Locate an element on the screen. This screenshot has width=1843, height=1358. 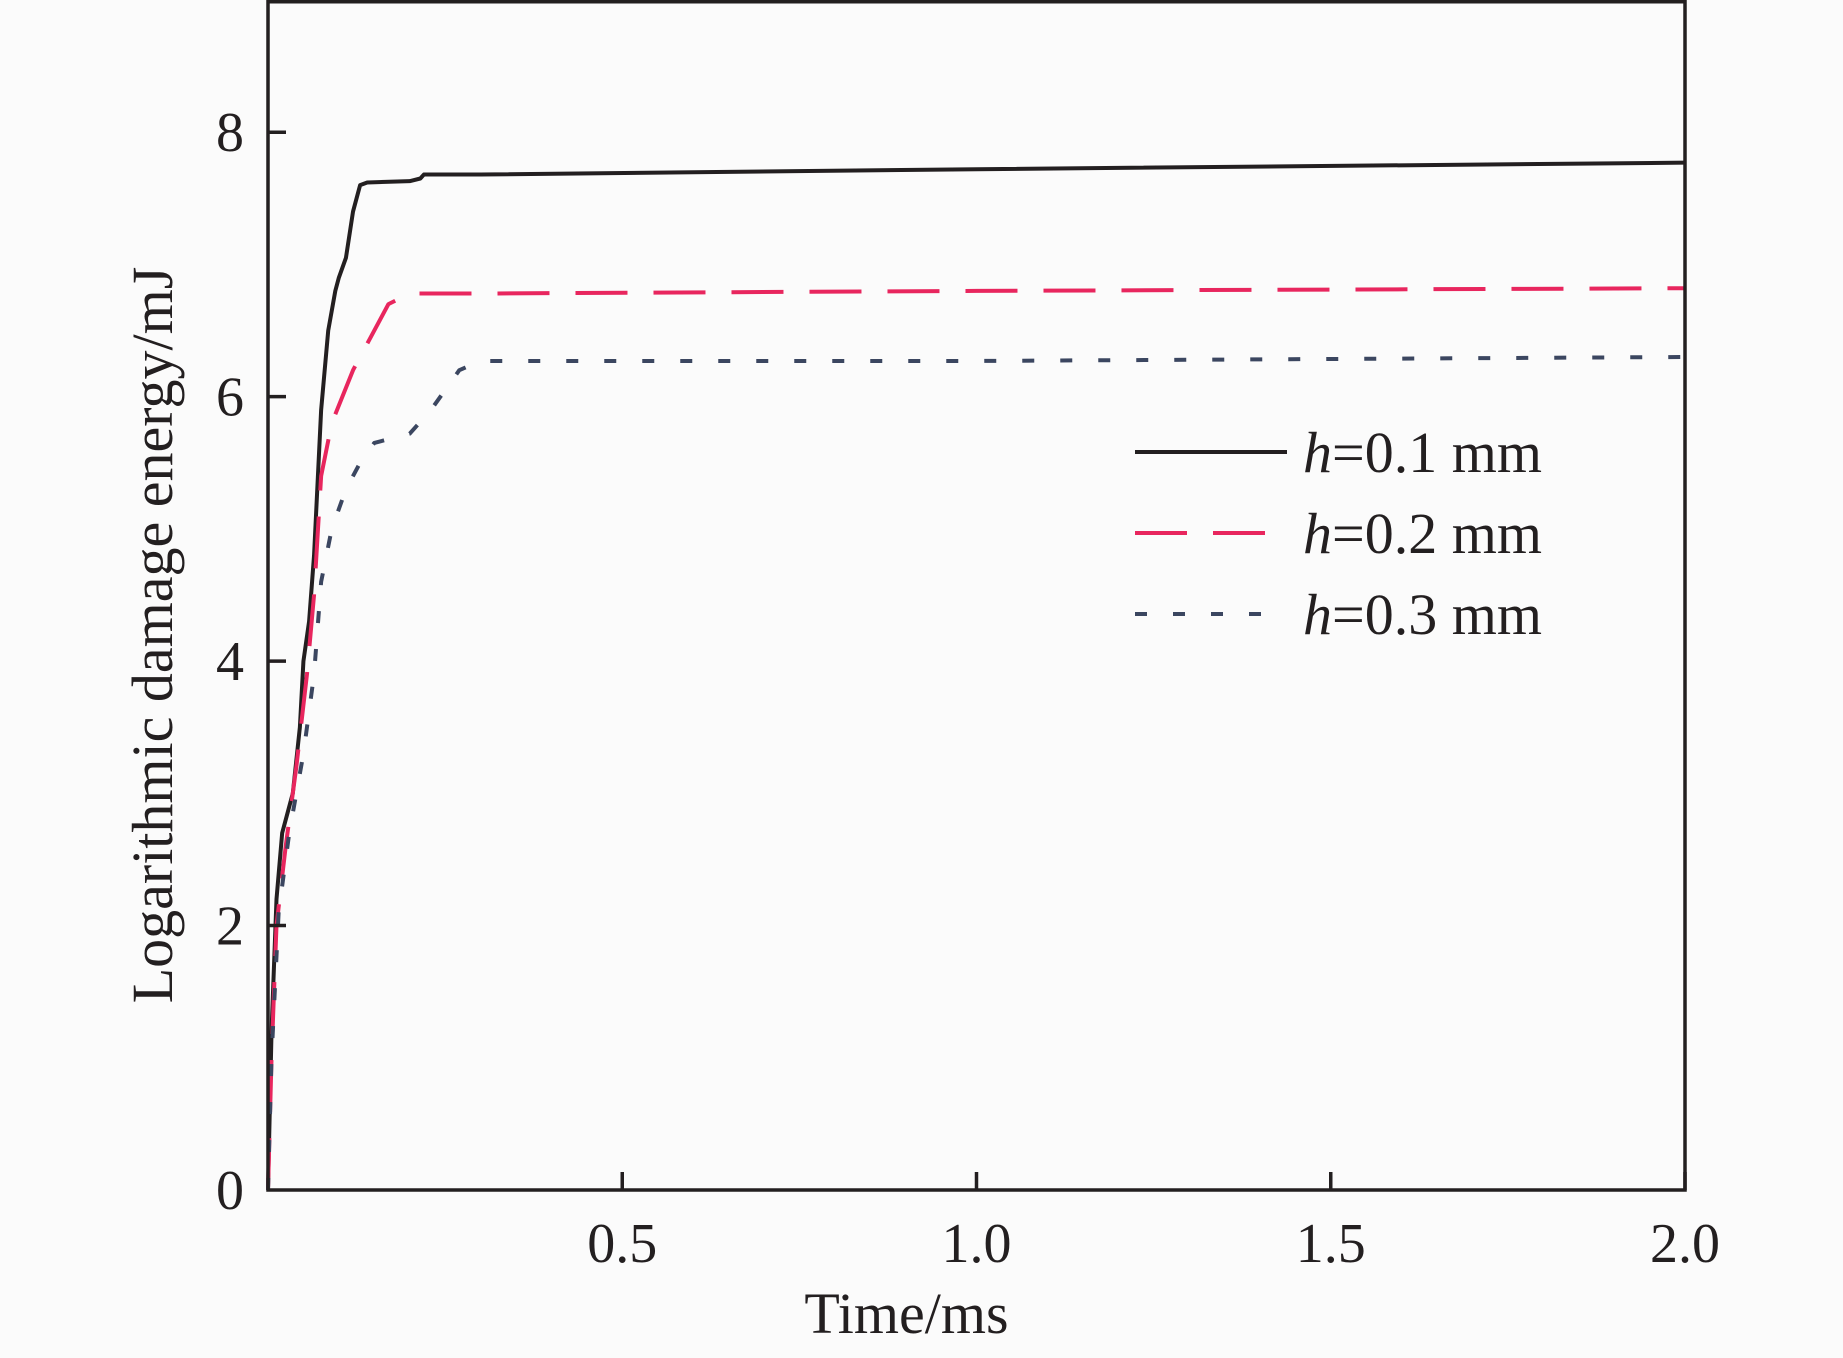
x-tick-label: 2.0 is located at coordinates (1685, 1244).